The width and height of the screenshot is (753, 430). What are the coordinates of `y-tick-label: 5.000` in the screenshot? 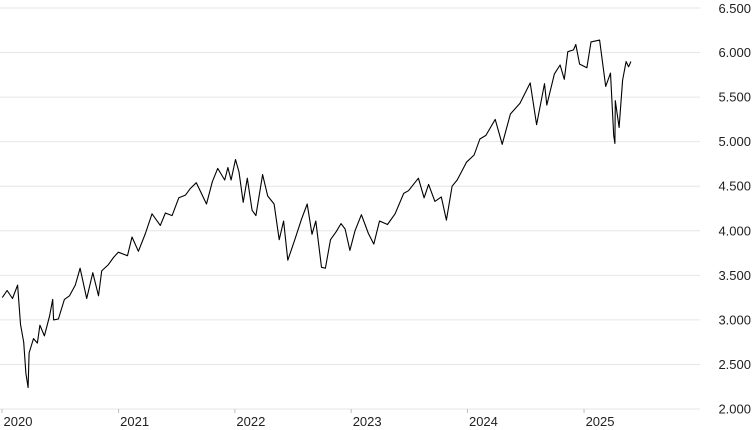 It's located at (734, 141).